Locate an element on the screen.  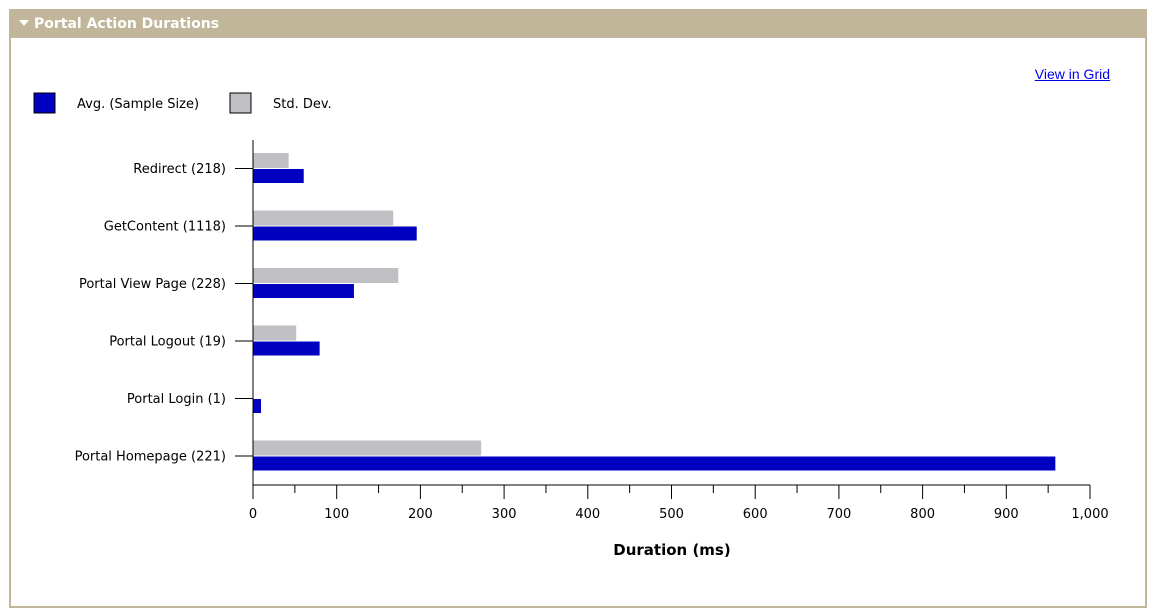
y-tick-label: Portal View Page (228) is located at coordinates (152, 284).